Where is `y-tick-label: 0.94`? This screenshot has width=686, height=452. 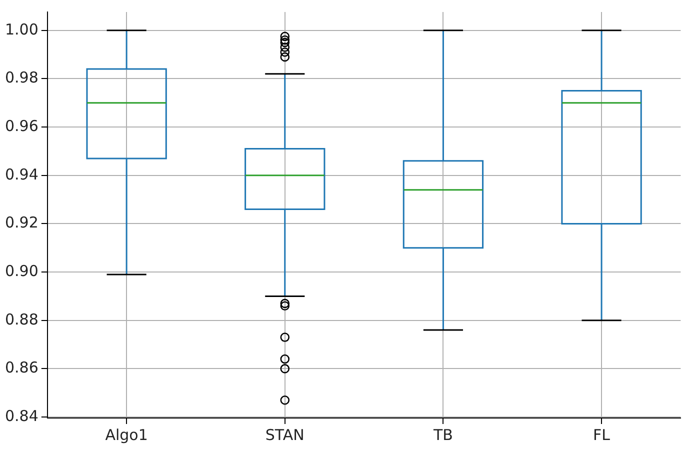 y-tick-label: 0.94 is located at coordinates (21, 174).